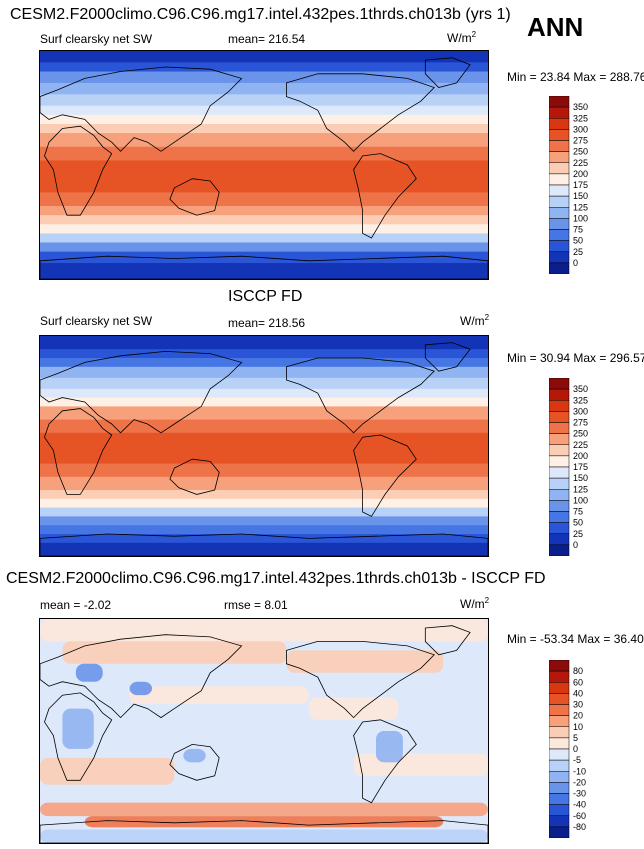  I want to click on colorbar-tick-label: -10, so click(579, 771).